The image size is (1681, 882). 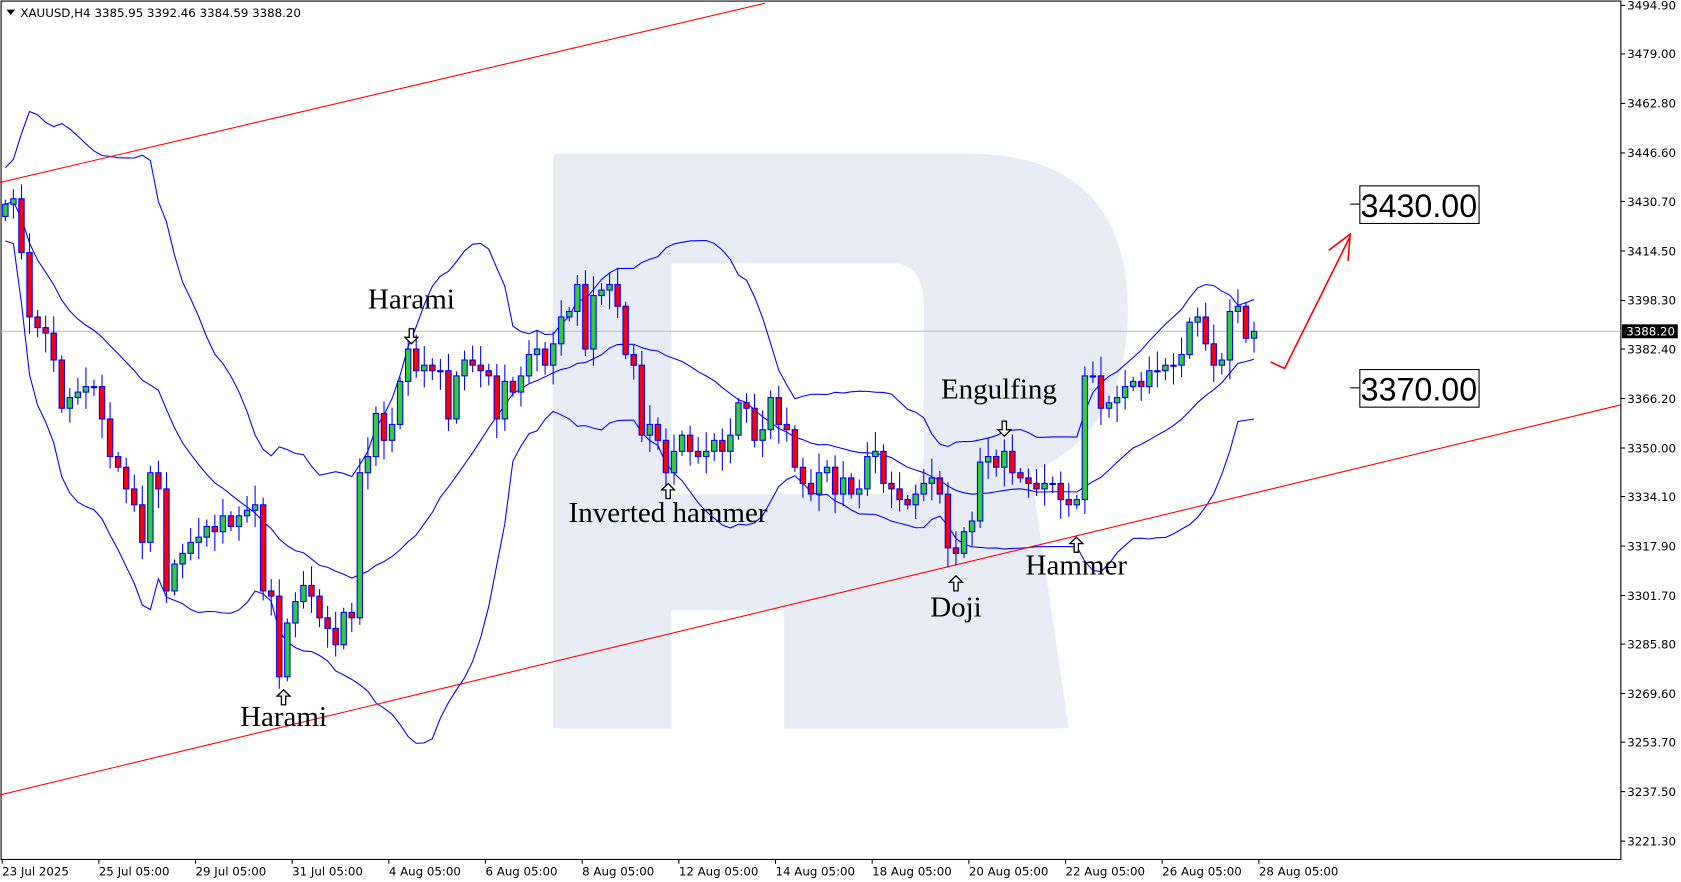 I want to click on y-tick-label: 3446.60, so click(x=1651, y=153).